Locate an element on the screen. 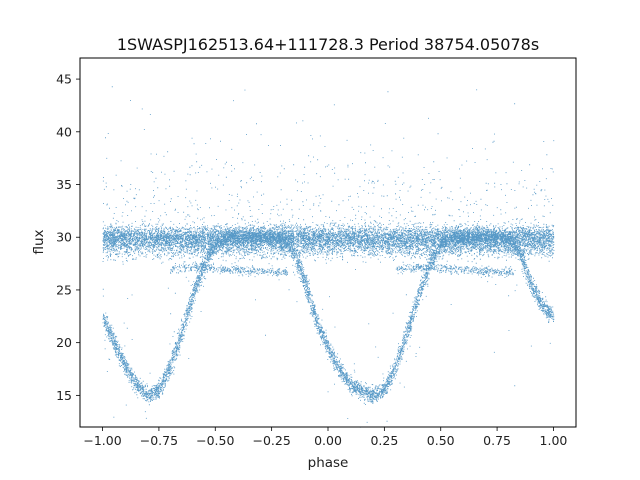 The width and height of the screenshot is (640, 480). y-tick-label: 25 is located at coordinates (64, 289).